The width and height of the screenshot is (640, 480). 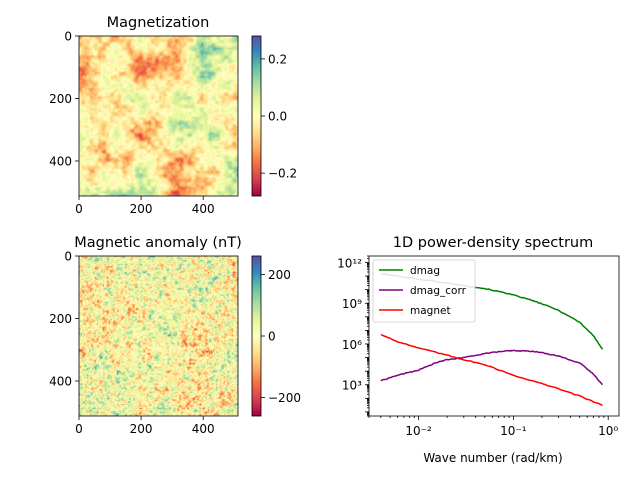 I want to click on magnetization-colorbar-ticks: 0.2 0.0 −0.2, so click(x=279, y=116).